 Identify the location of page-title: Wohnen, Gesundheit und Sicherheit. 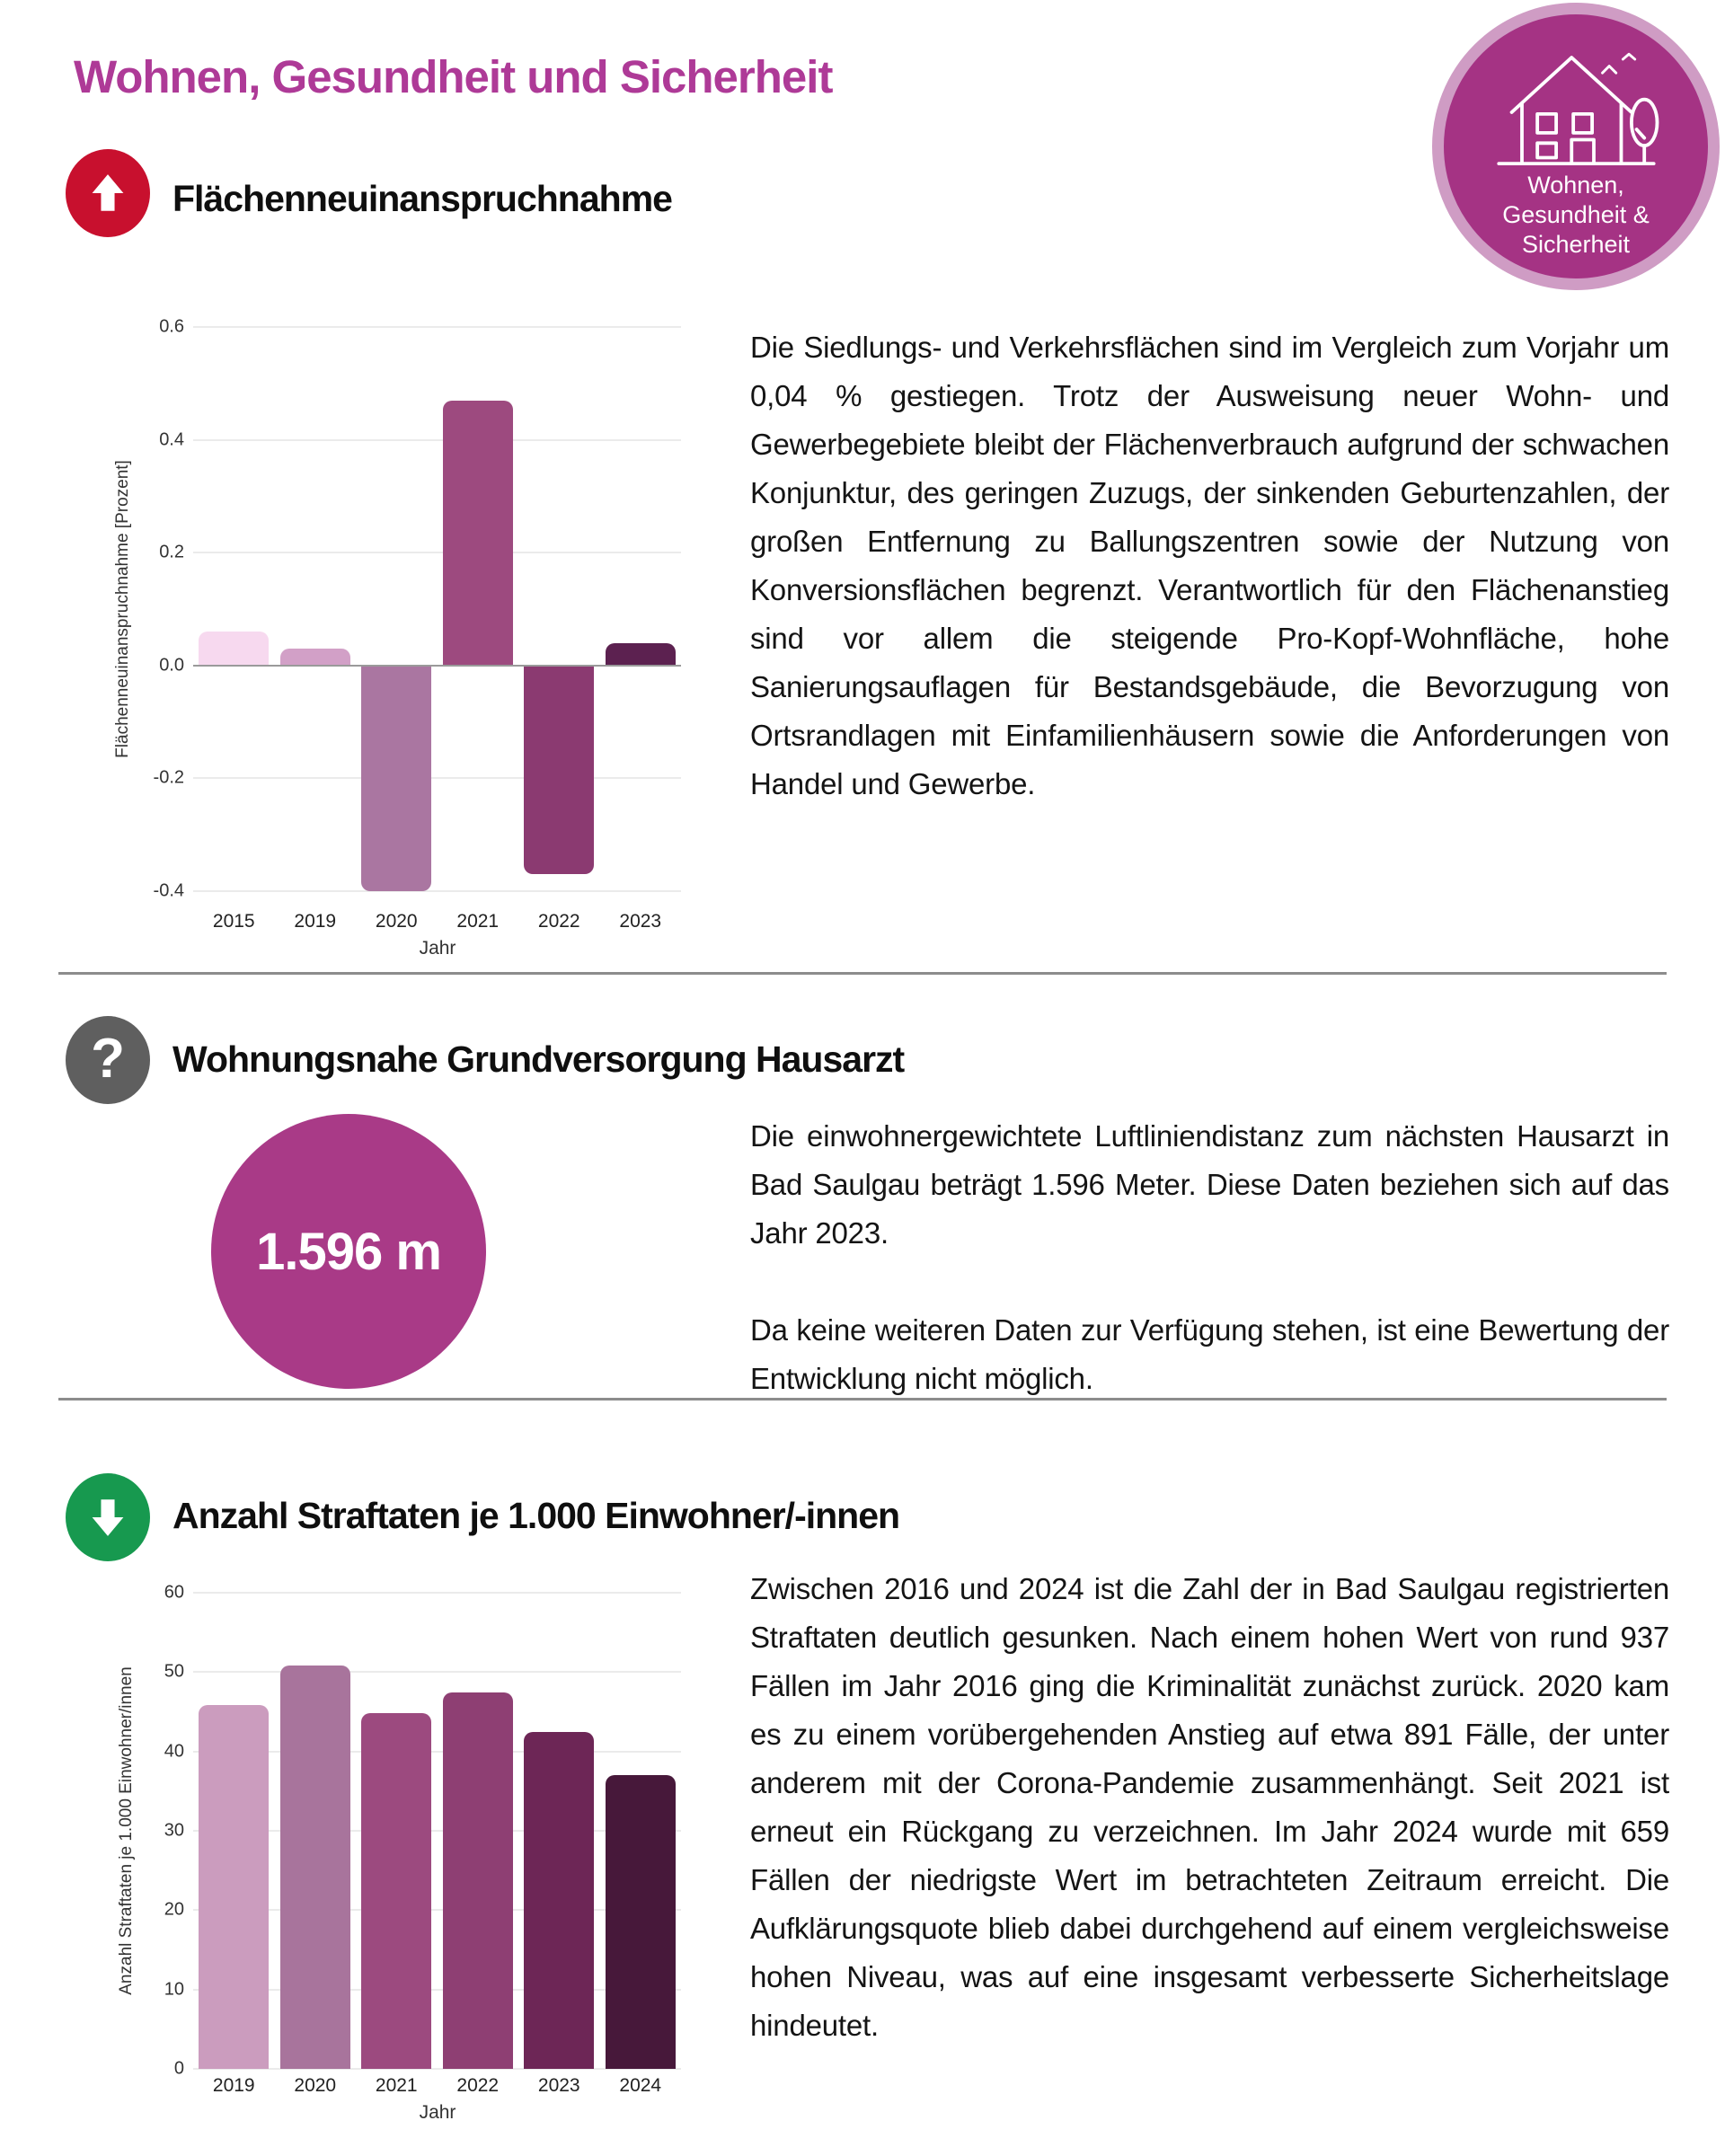
(453, 76).